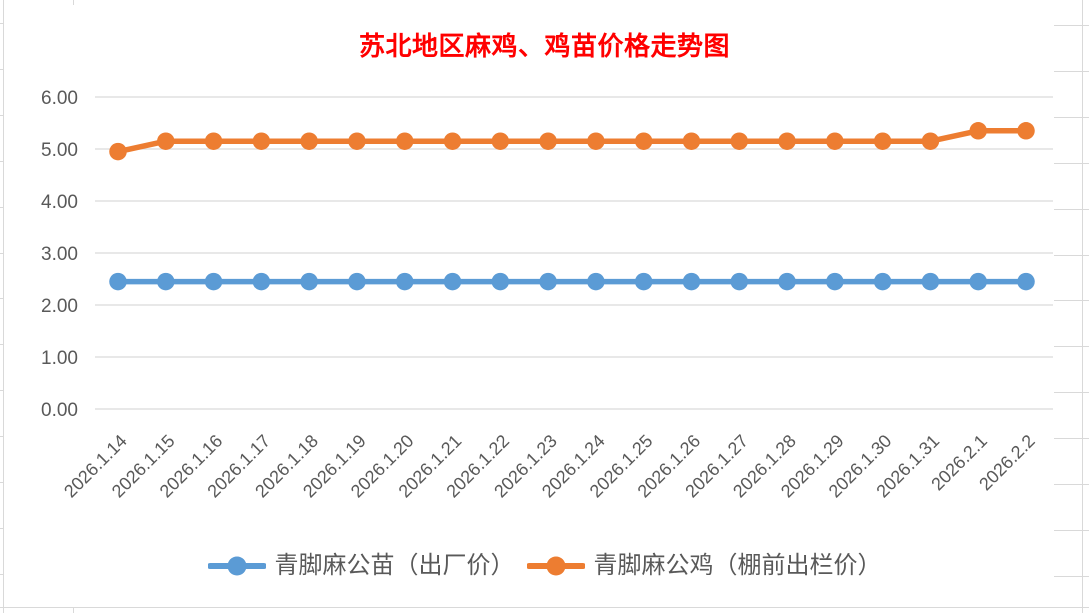 This screenshot has width=1089, height=613. What do you see at coordinates (59, 202) in the screenshot?
I see `y-tick-label: 4.00` at bounding box center [59, 202].